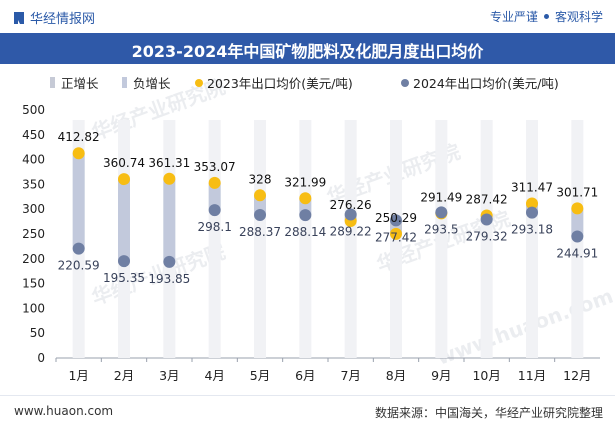 The width and height of the screenshot is (615, 428). What do you see at coordinates (152, 83) in the screenshot?
I see `legend-label: 负增长` at bounding box center [152, 83].